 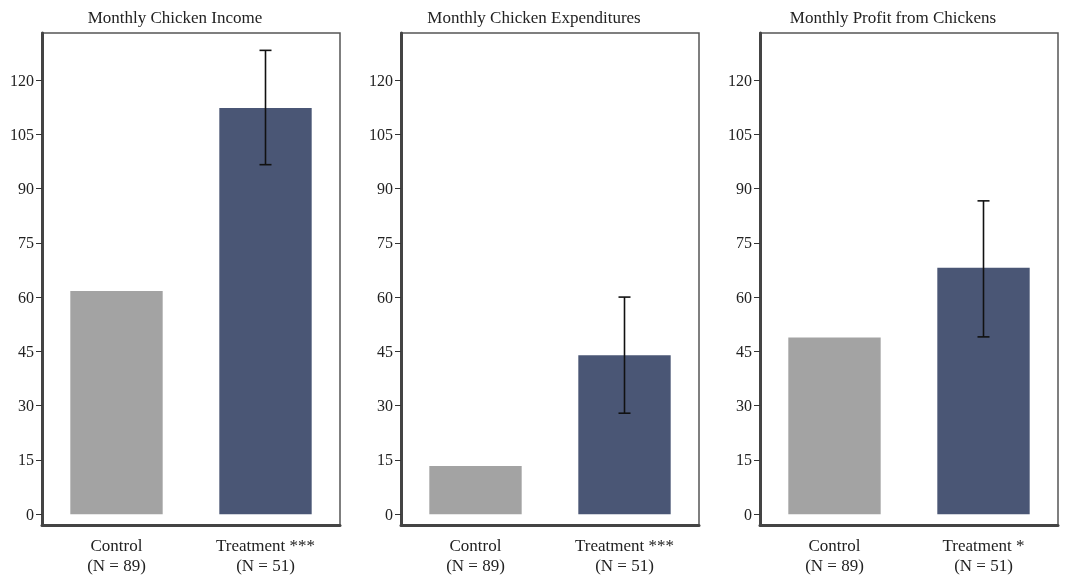 What do you see at coordinates (175, 17) in the screenshot?
I see `chart-title: Monthly Chicken Income` at bounding box center [175, 17].